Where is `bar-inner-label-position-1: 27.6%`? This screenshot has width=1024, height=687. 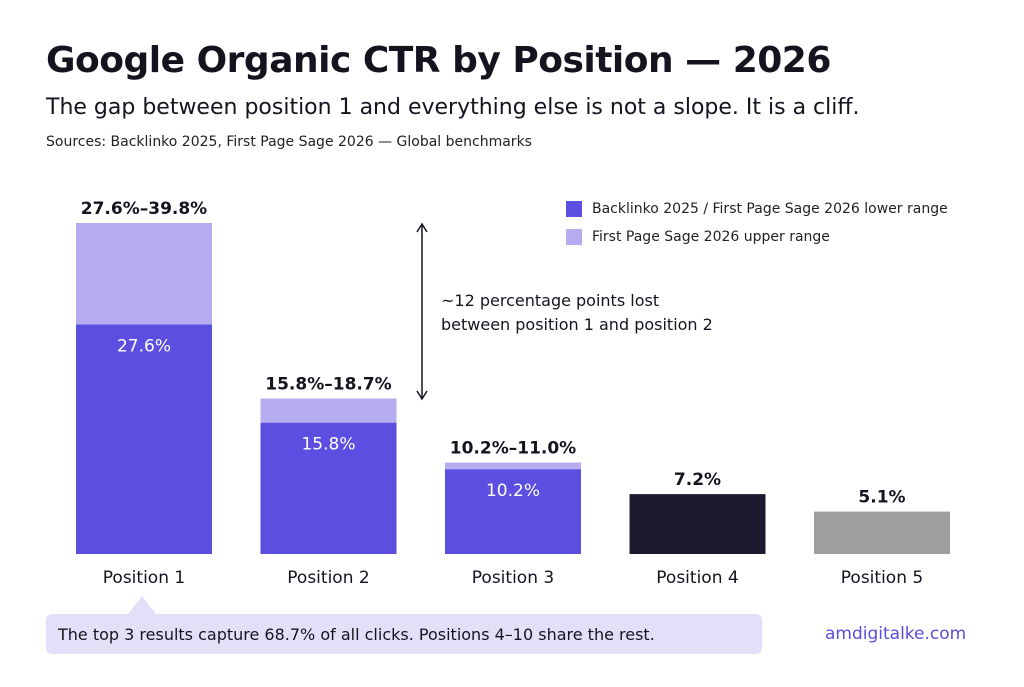 bar-inner-label-position-1: 27.6% is located at coordinates (144, 346).